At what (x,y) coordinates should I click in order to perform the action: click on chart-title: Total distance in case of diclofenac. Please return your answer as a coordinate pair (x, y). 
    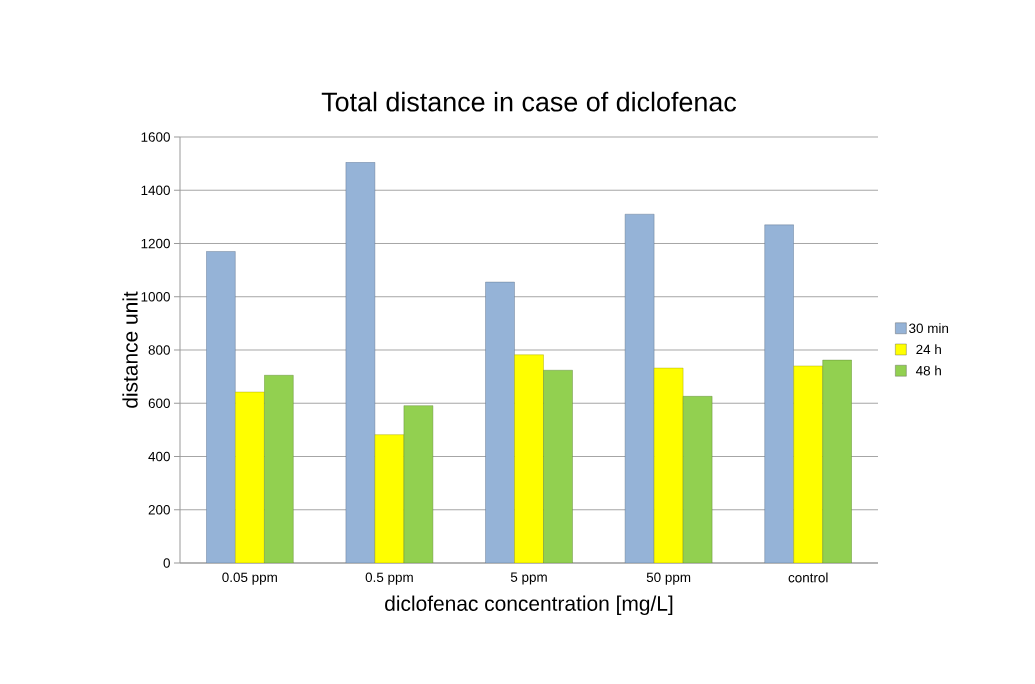
    Looking at the image, I should click on (529, 101).